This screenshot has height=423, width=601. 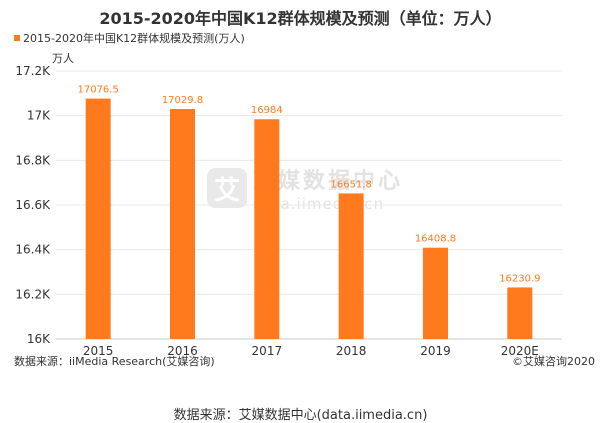 I want to click on legend-swatch, so click(x=17, y=38).